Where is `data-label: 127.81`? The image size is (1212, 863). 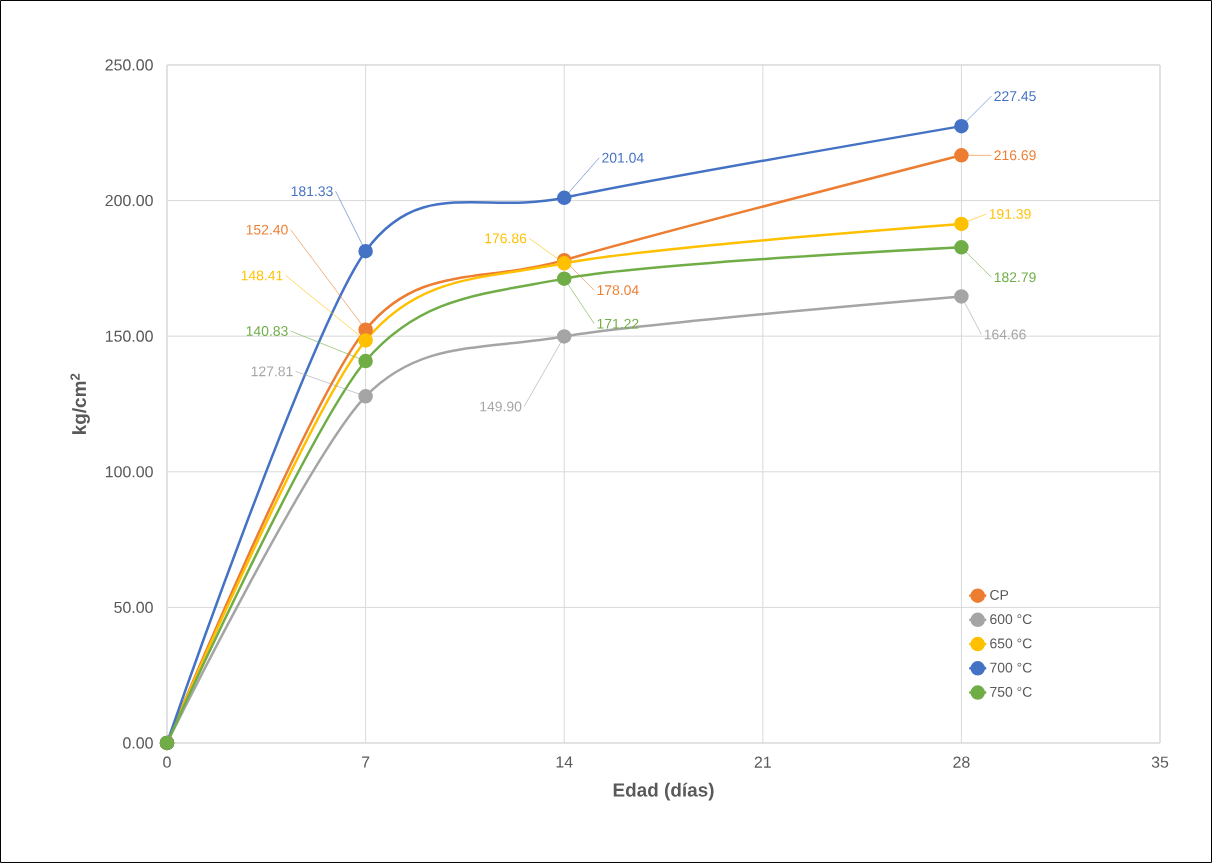 data-label: 127.81 is located at coordinates (272, 371).